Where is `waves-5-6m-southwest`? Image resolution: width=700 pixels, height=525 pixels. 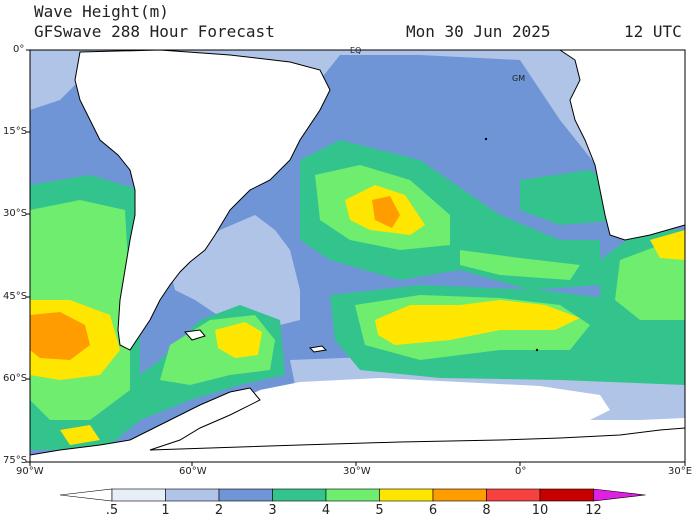
waves-5-6m-southwest is located at coordinates (80, 435).